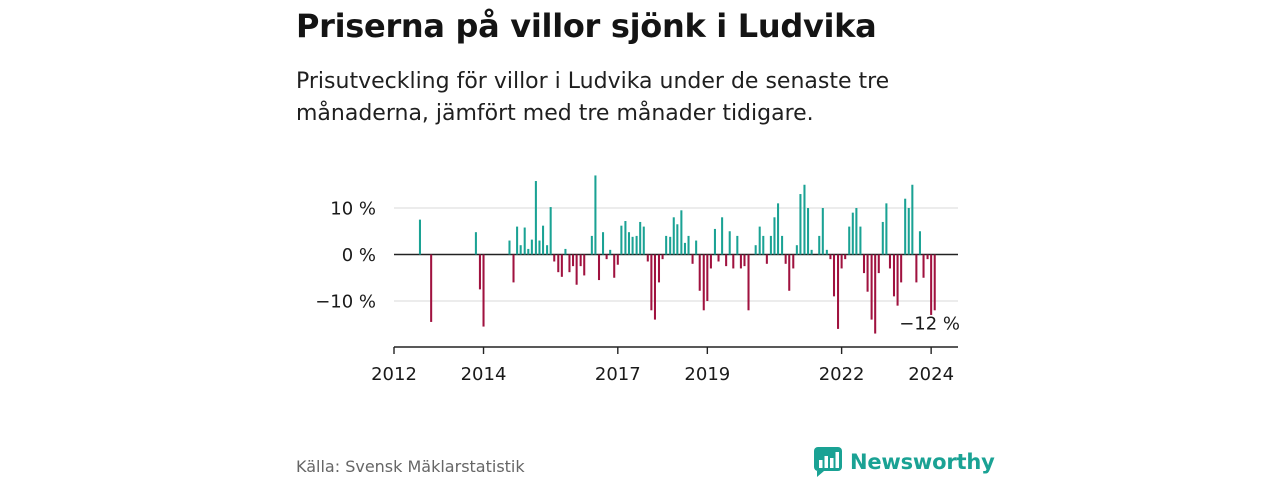  I want to click on y-tick-label: 0 %, so click(359, 255).